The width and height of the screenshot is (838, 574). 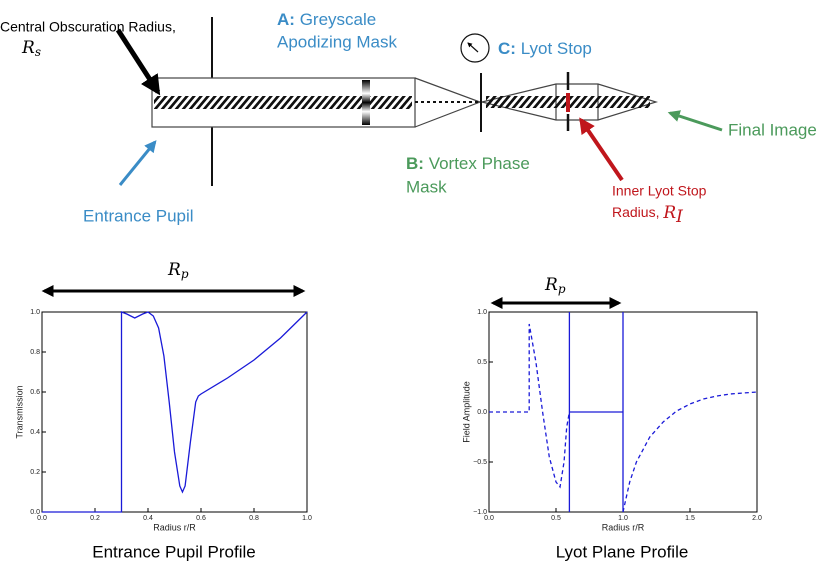 I want to click on obscuration-symbol: Rs, so click(x=31, y=48).